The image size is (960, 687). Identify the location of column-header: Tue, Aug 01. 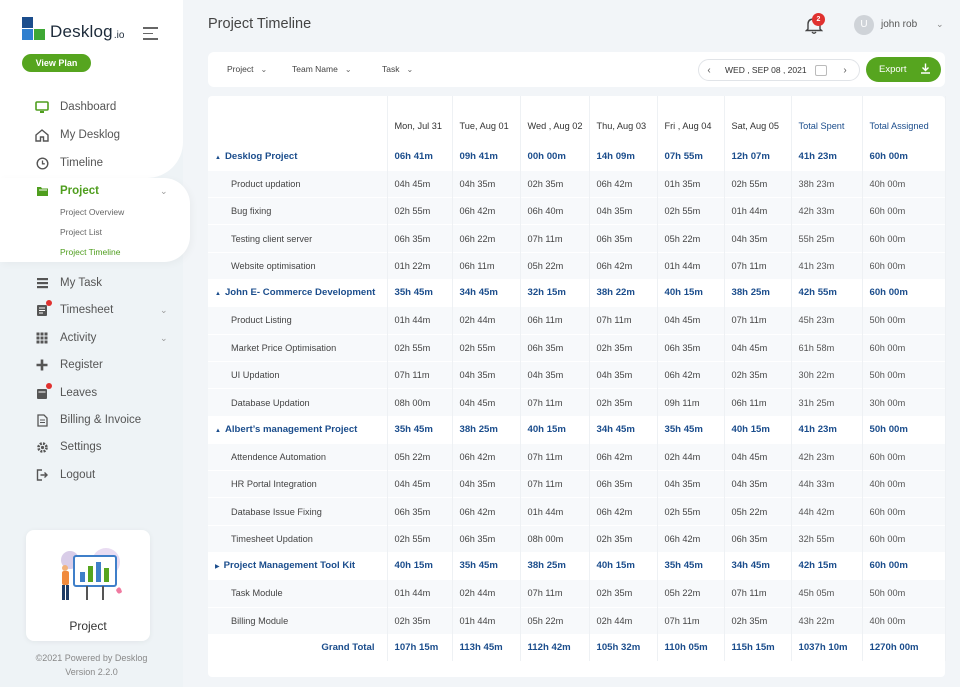
(486, 119).